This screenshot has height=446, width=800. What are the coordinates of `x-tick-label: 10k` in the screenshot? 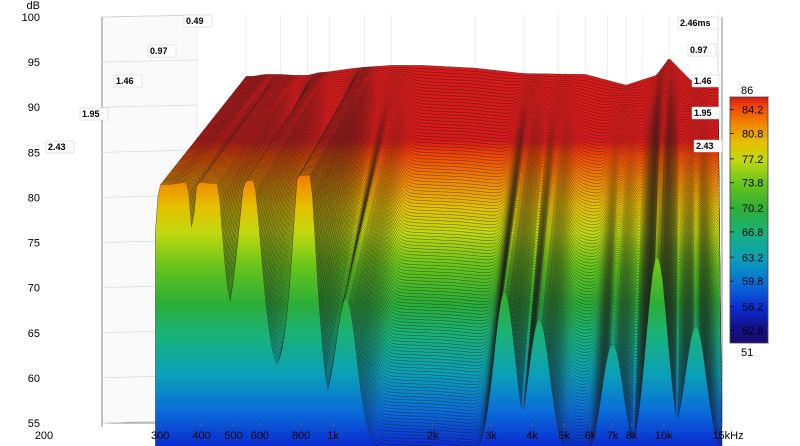 It's located at (664, 436).